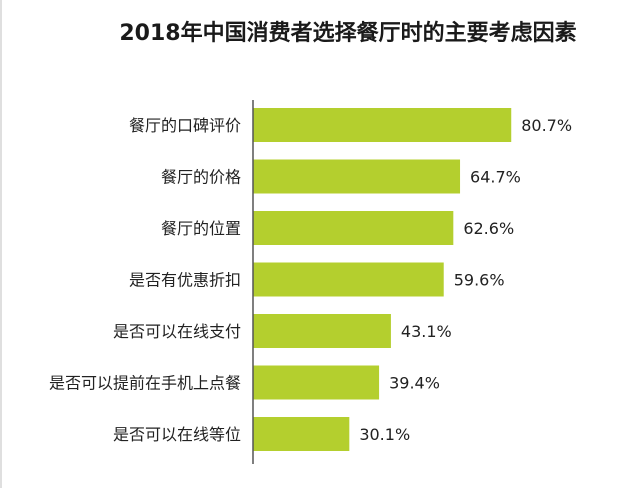  I want to click on category-label: 餐厅的口碑评价, so click(185, 125).